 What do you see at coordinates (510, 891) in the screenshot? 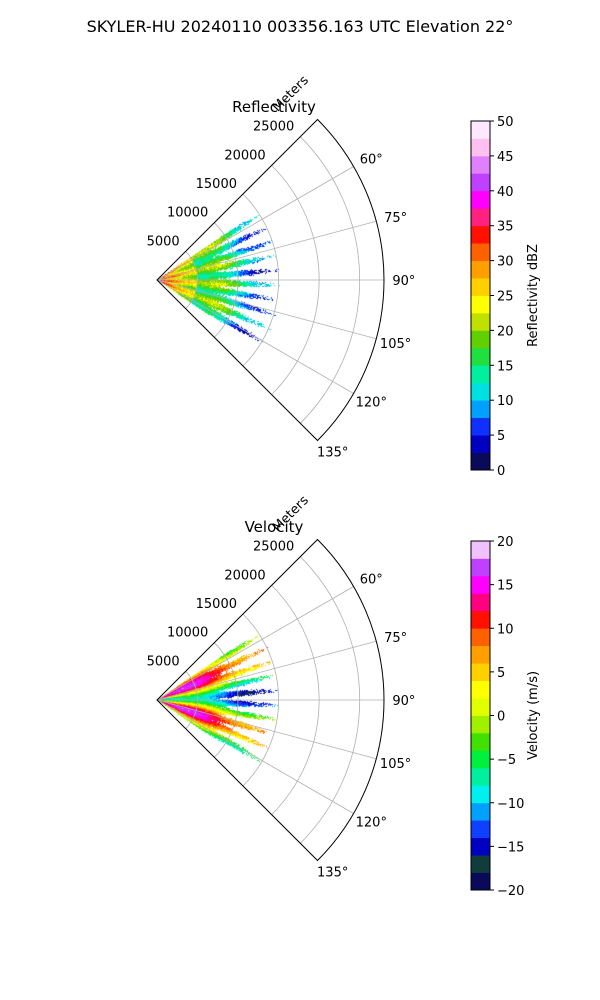
I see `colorbar-tick-label: −20` at bounding box center [510, 891].